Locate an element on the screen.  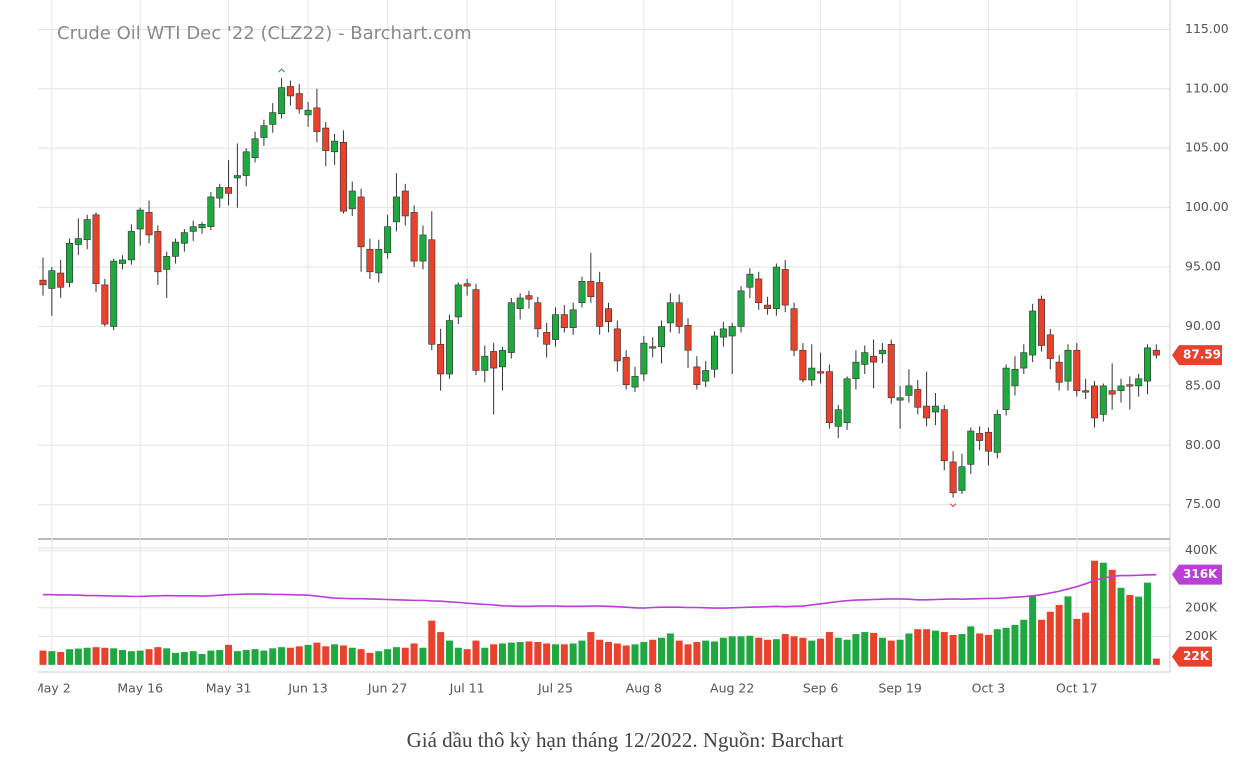
x-tick-label: May 31 is located at coordinates (229, 688).